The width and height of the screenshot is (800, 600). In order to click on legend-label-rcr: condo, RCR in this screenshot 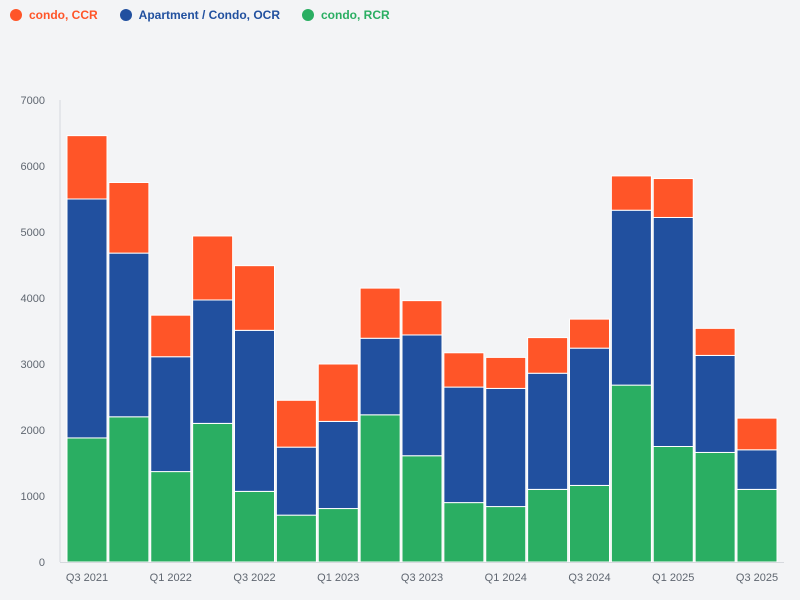, I will do `click(355, 15)`.